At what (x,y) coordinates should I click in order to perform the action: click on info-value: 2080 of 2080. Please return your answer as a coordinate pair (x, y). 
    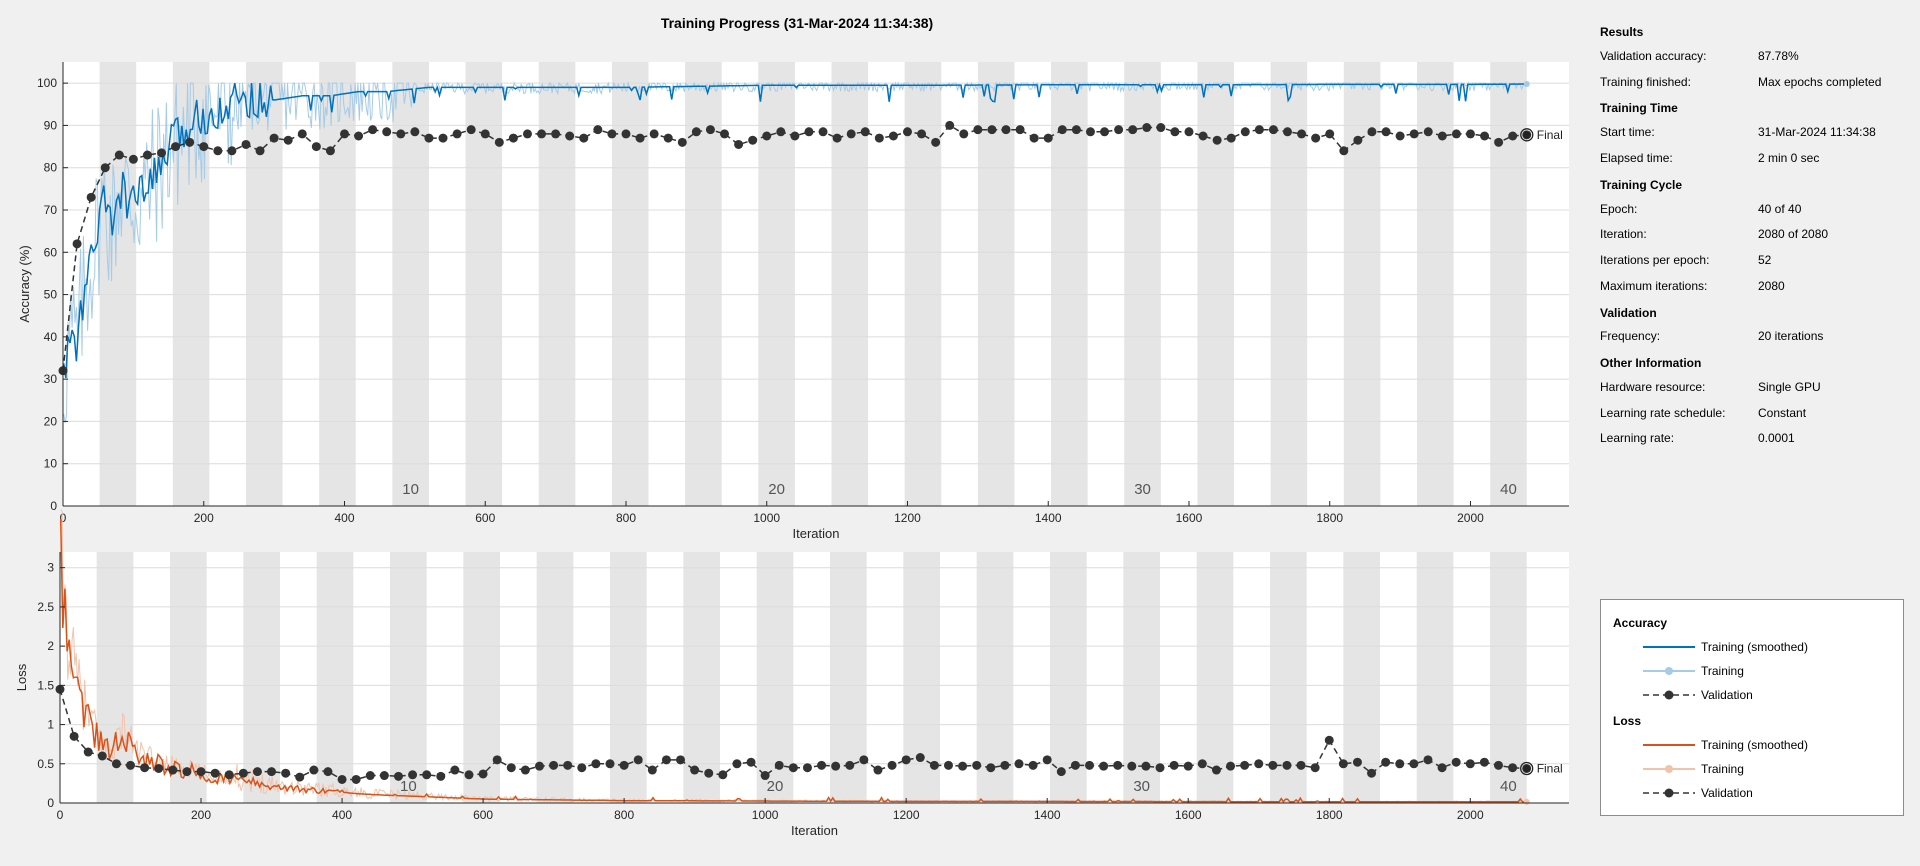
    Looking at the image, I should click on (1793, 234).